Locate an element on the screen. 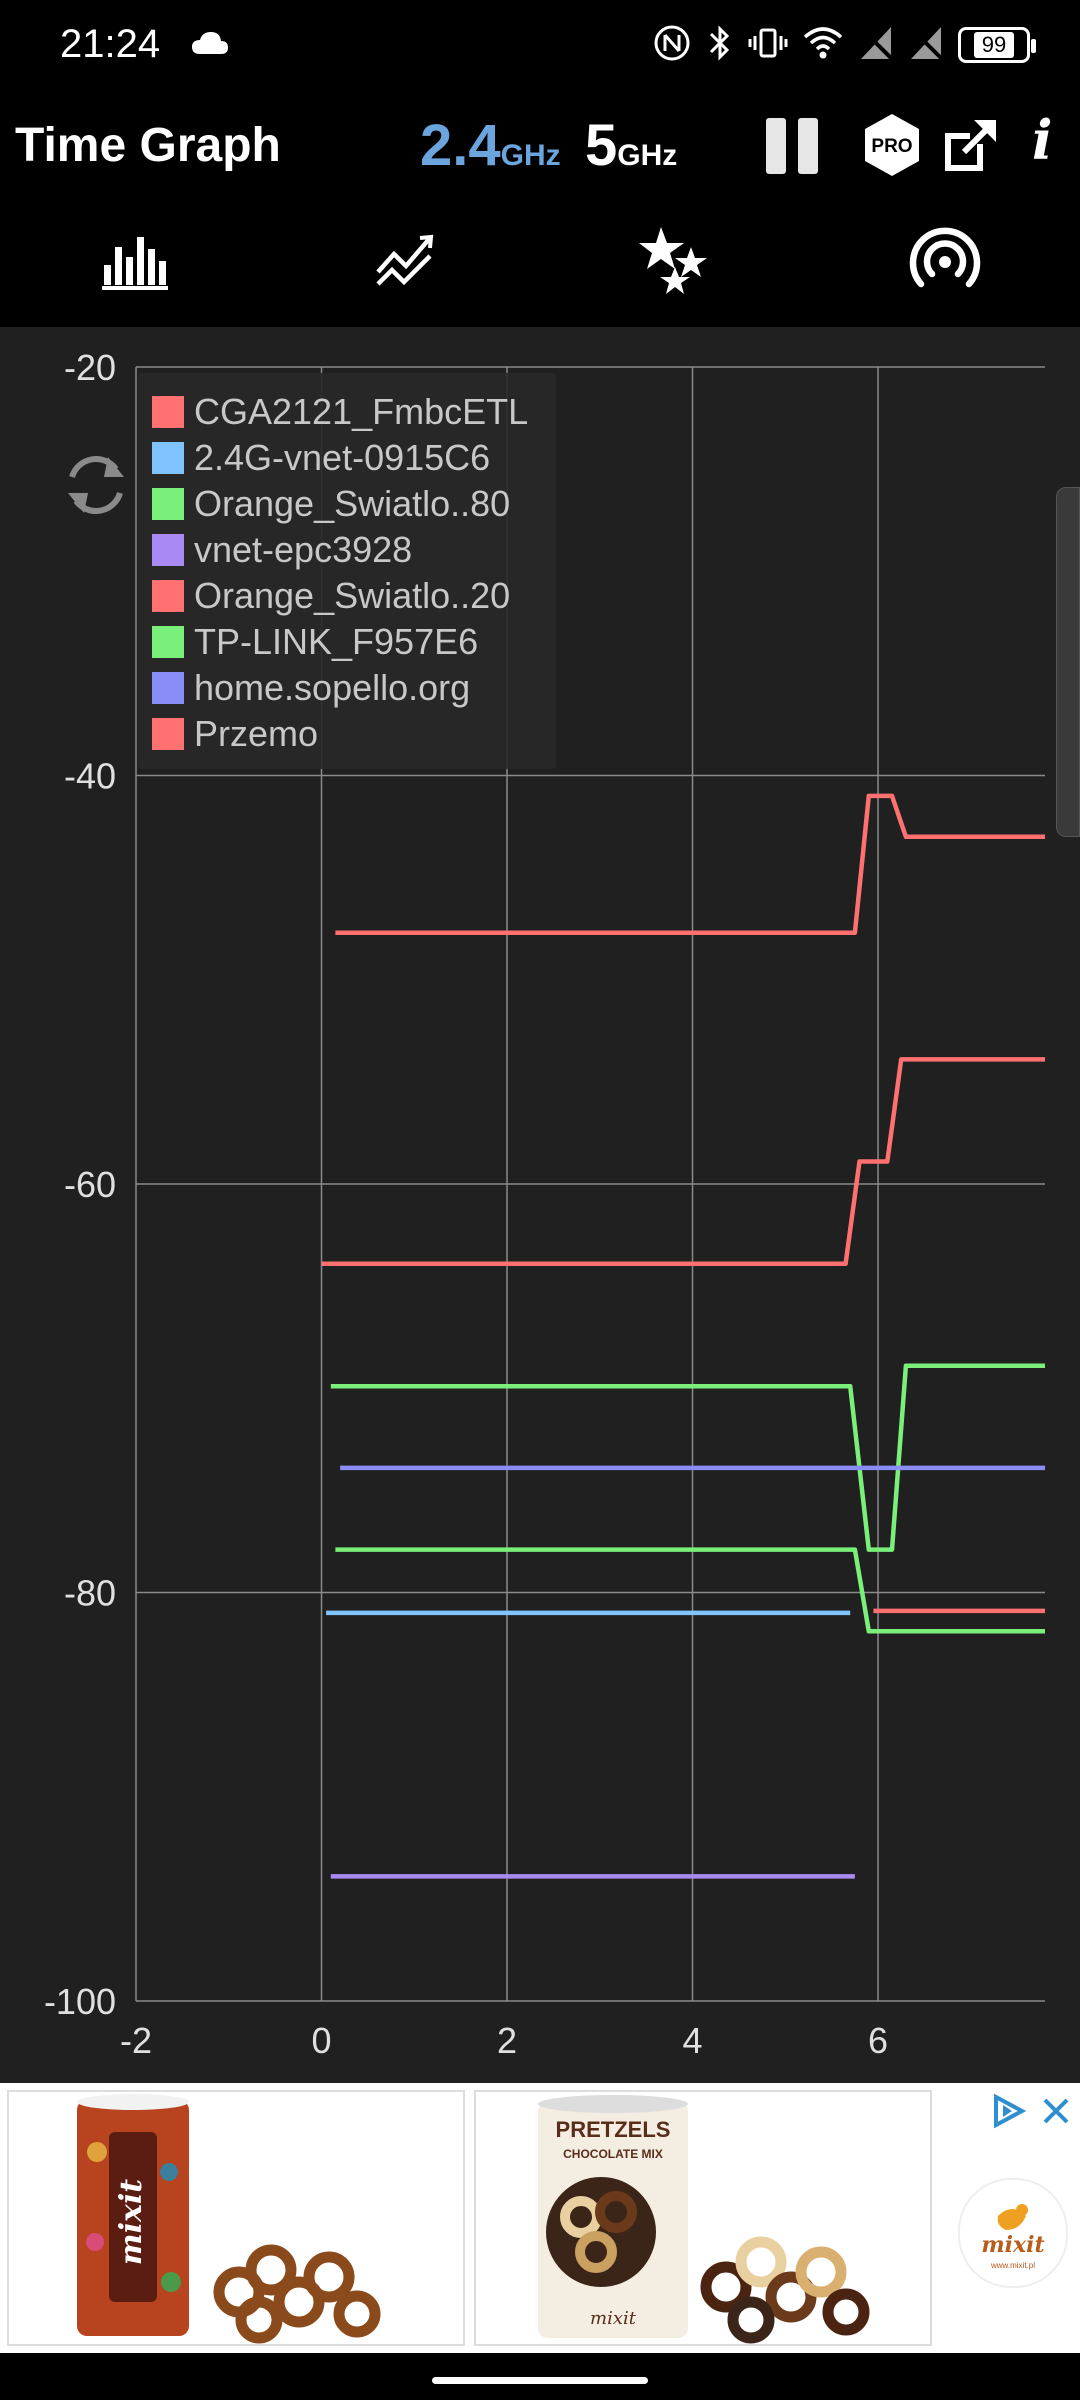 The width and height of the screenshot is (1080, 2400). app-bar: Time Graph 2.4GHz 5GHz PRO i is located at coordinates (540, 145).